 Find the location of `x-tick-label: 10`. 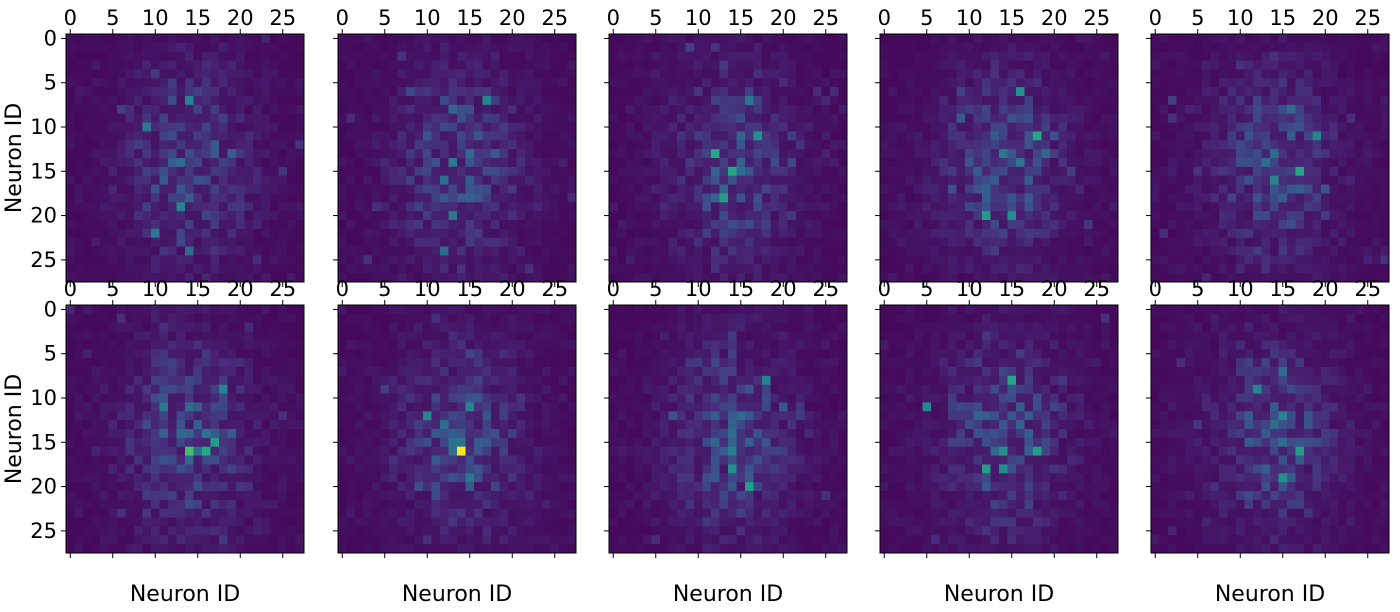

x-tick-label: 10 is located at coordinates (698, 18).